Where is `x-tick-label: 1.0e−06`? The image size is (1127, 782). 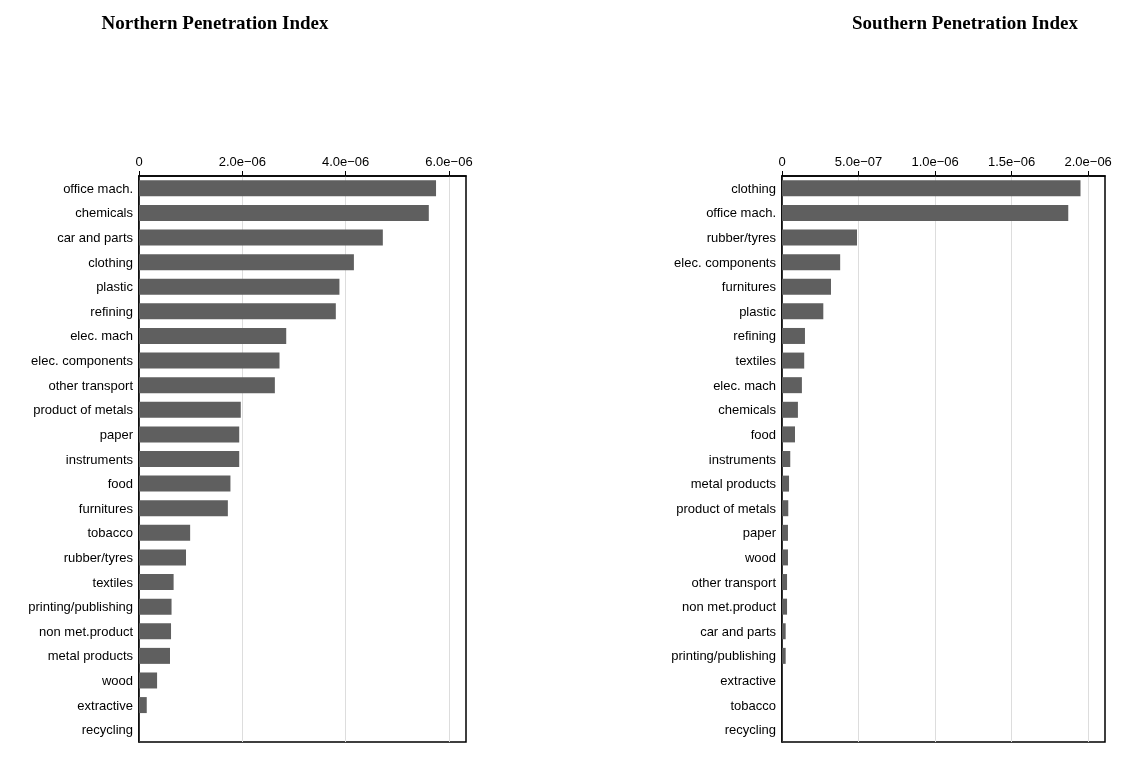
x-tick-label: 1.0e−06 is located at coordinates (935, 161).